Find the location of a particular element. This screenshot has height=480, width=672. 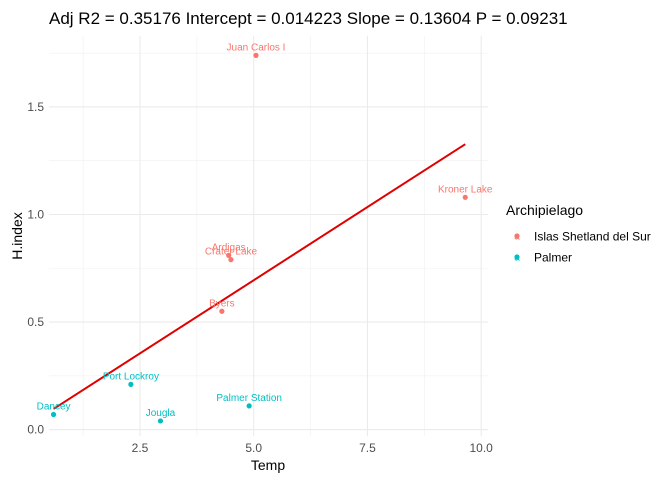

y-tick-label: 0.0 is located at coordinates (35, 430).